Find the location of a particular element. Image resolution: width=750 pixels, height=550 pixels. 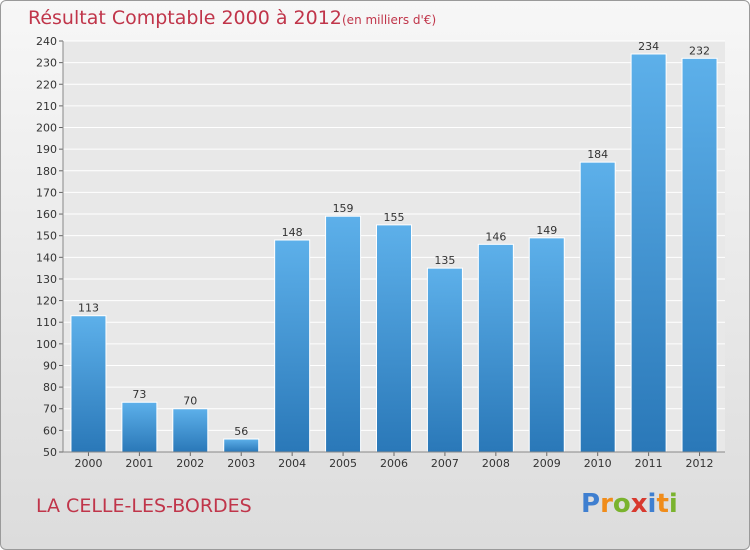

x-tick-label-2009: 2009 is located at coordinates (547, 463).